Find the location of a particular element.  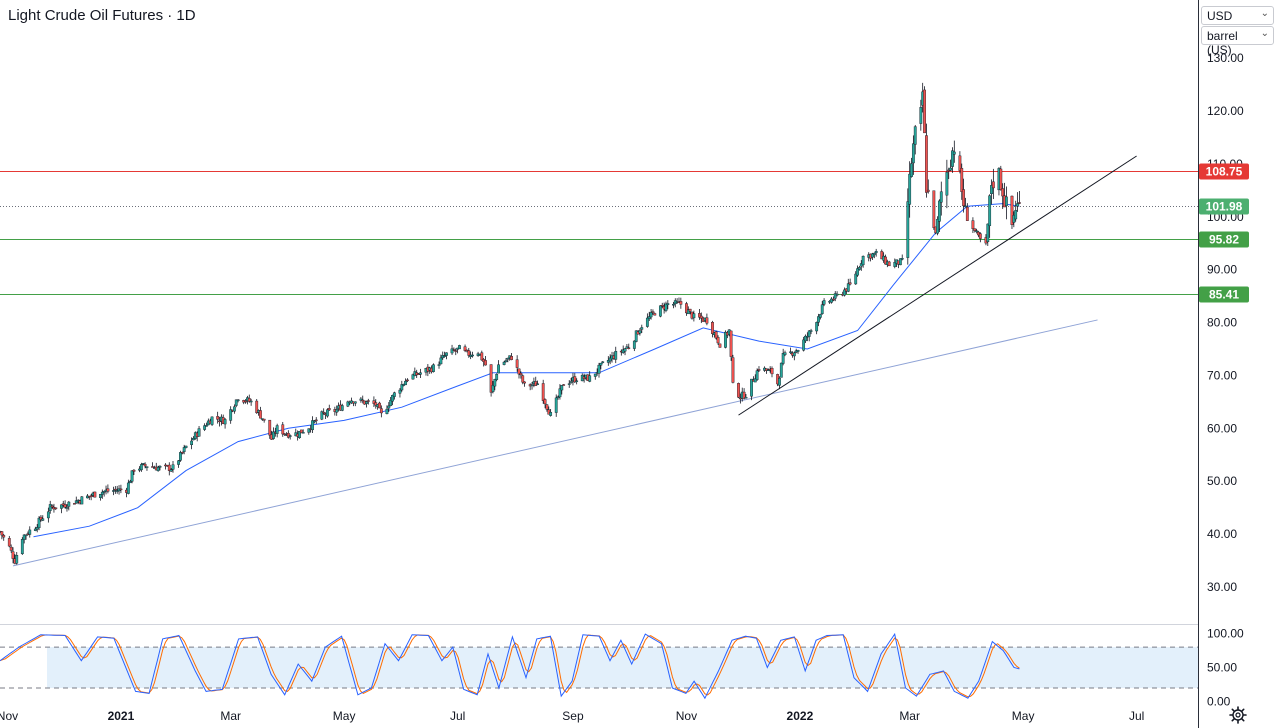

price-badge-label: 85.41 is located at coordinates (1224, 295).